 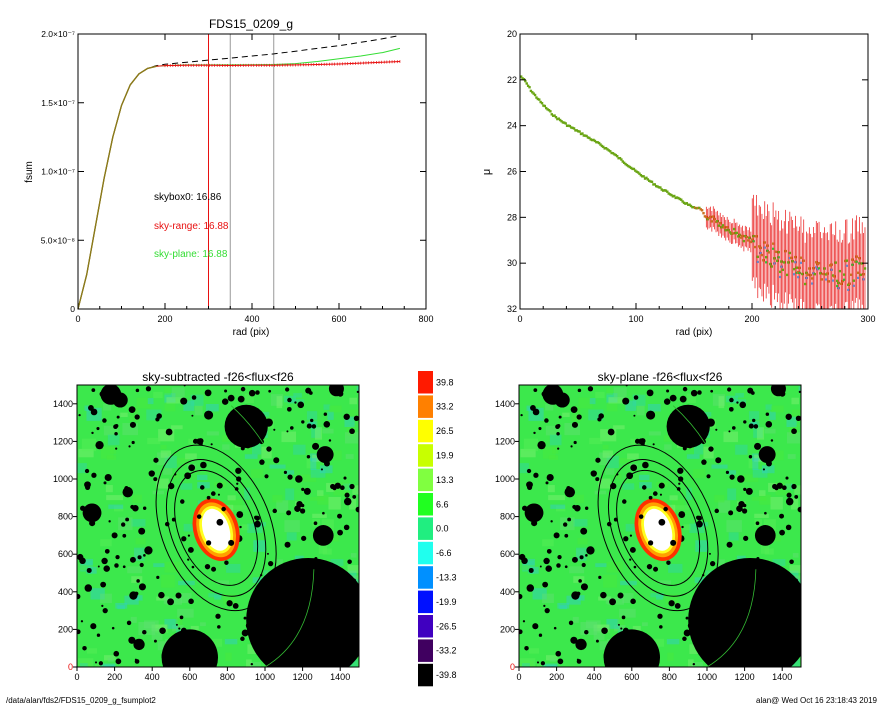 I want to click on aperture-inner, so click(x=658, y=527).